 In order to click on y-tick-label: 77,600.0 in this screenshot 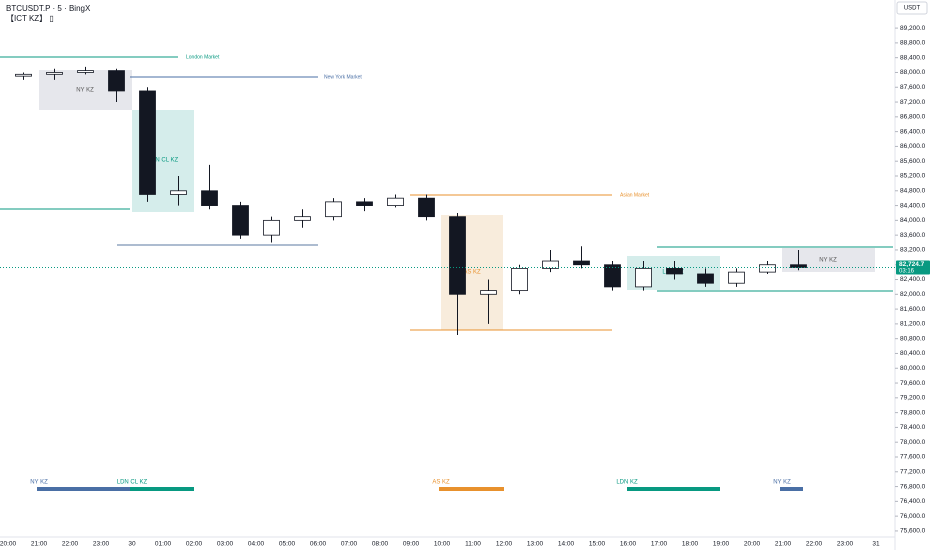, I will do `click(913, 457)`.